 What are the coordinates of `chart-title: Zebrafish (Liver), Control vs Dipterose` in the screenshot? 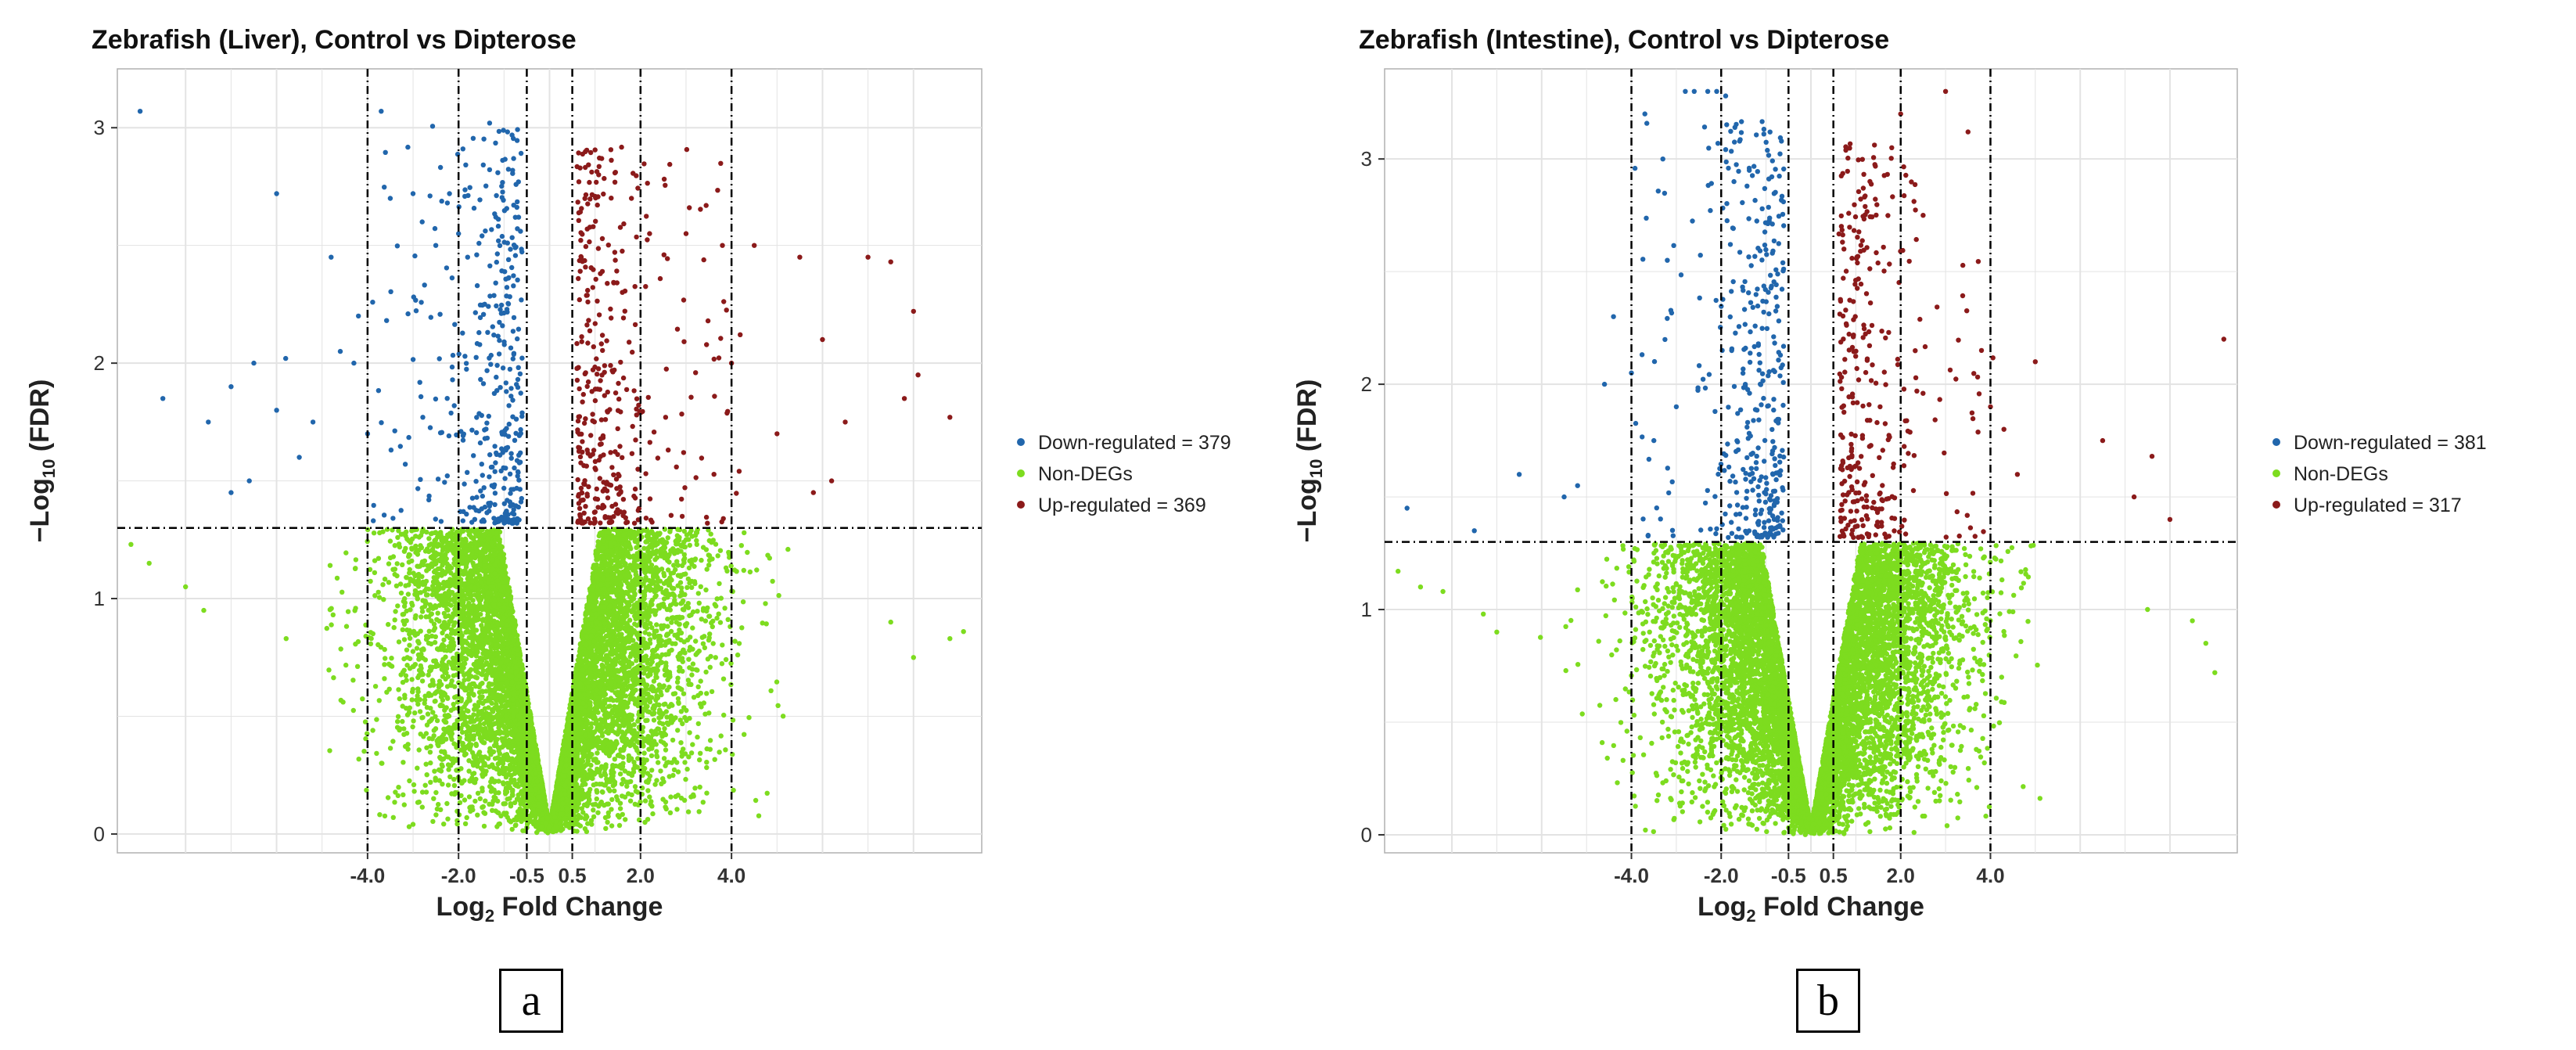 It's located at (334, 40).